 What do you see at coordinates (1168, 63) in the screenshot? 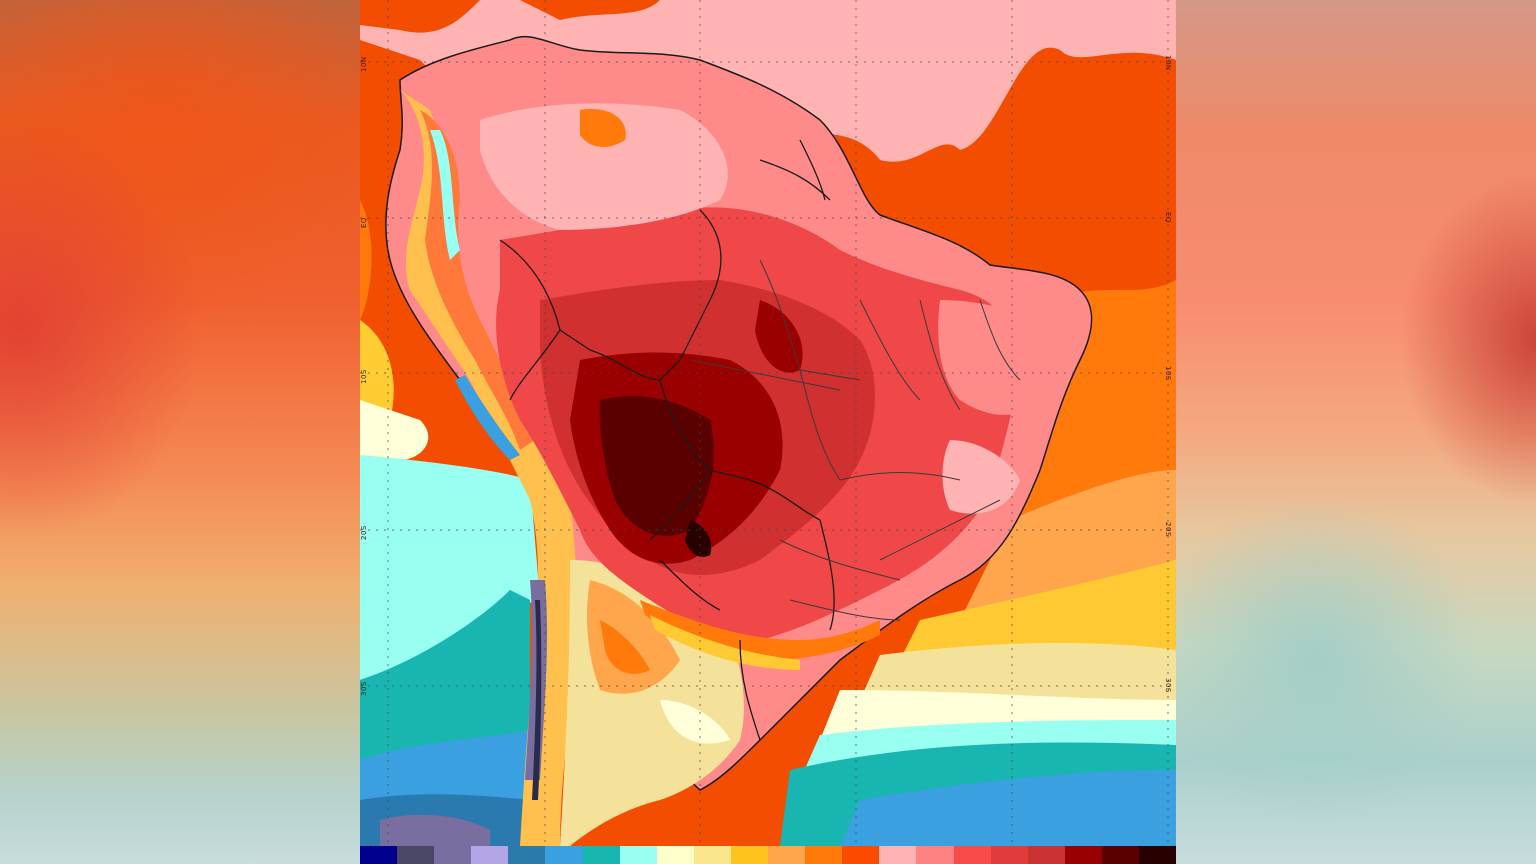
I see `lat-label-10n-right: 10N` at bounding box center [1168, 63].